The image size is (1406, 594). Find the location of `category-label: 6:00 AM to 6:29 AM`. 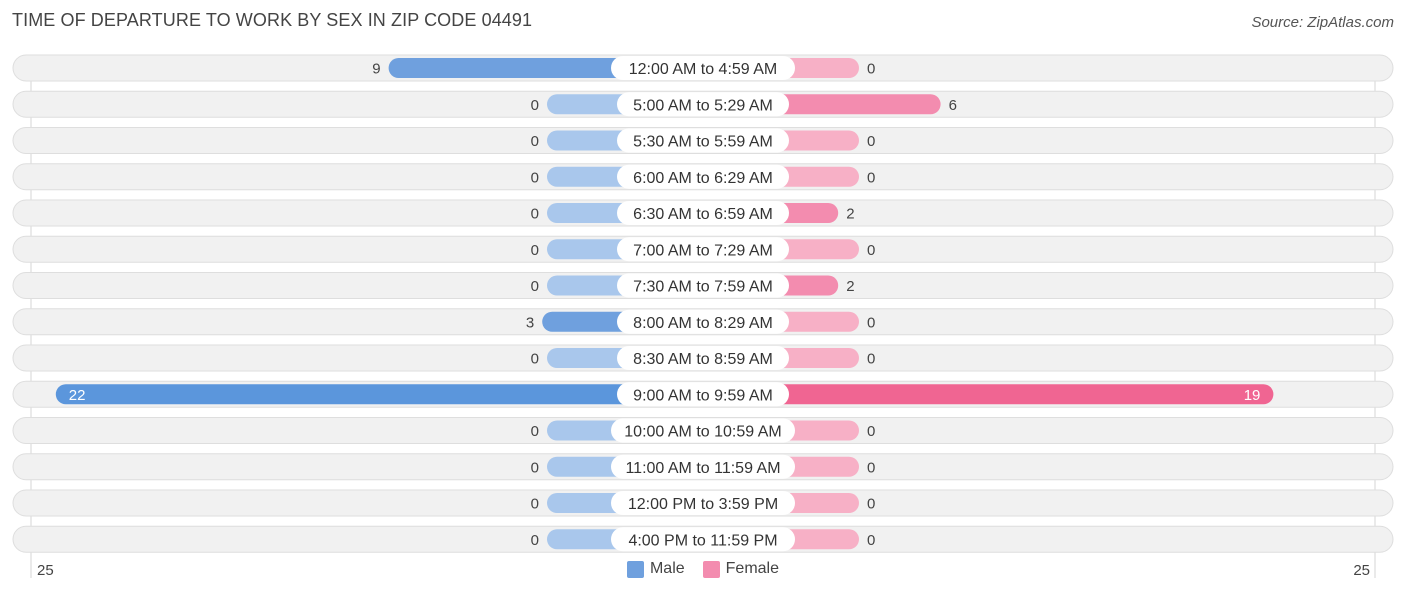

category-label: 6:00 AM to 6:29 AM is located at coordinates (703, 178).